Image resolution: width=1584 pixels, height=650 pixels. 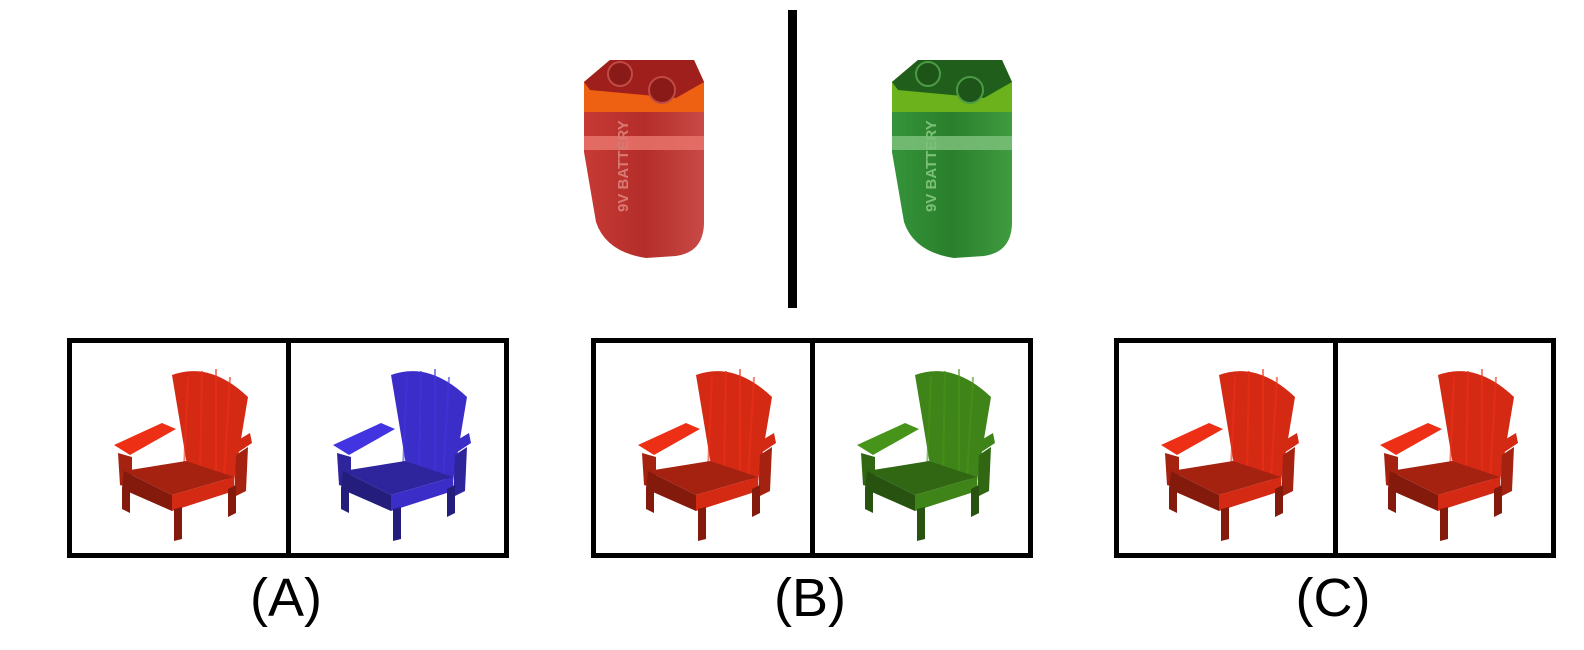 What do you see at coordinates (810, 598) in the screenshot?
I see `option-b-label: (B)` at bounding box center [810, 598].